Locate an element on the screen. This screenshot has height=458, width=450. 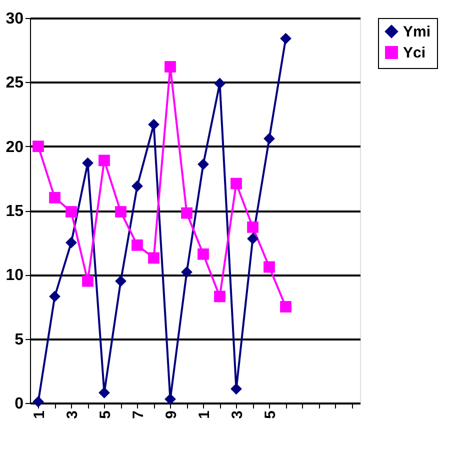
y-tick-label: 30 is located at coordinates (15, 19).